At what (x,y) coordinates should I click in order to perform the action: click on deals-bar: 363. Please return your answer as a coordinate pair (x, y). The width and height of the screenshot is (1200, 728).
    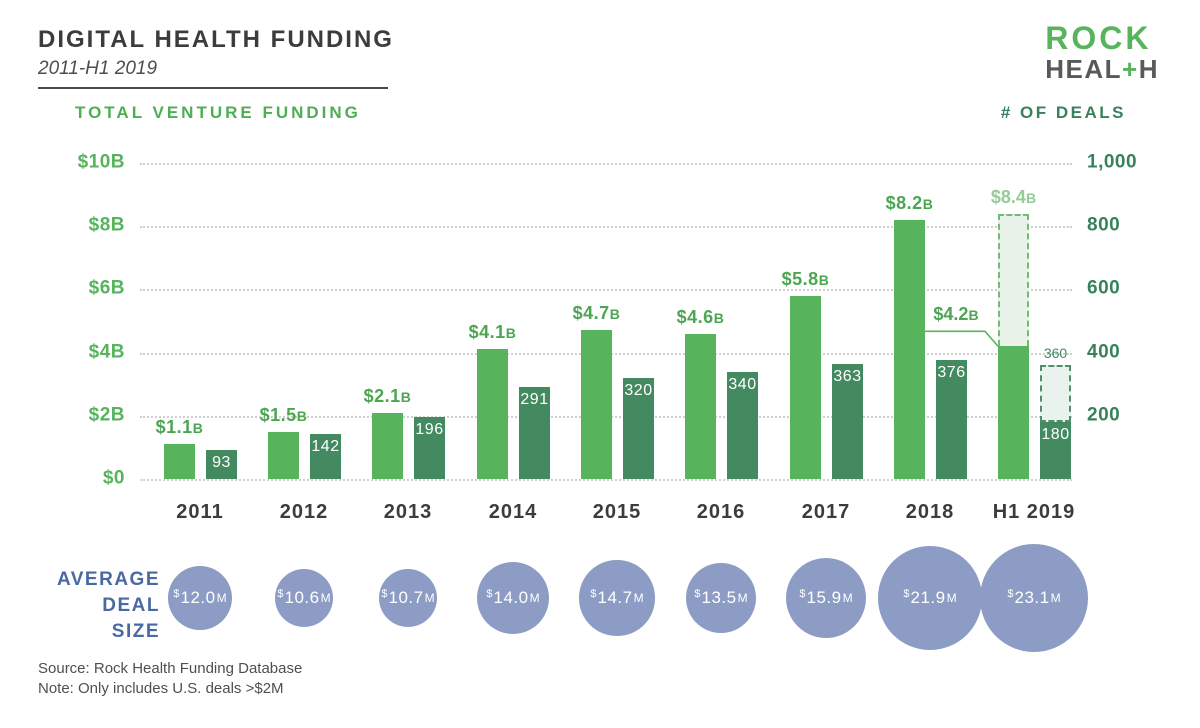
    Looking at the image, I should click on (847, 421).